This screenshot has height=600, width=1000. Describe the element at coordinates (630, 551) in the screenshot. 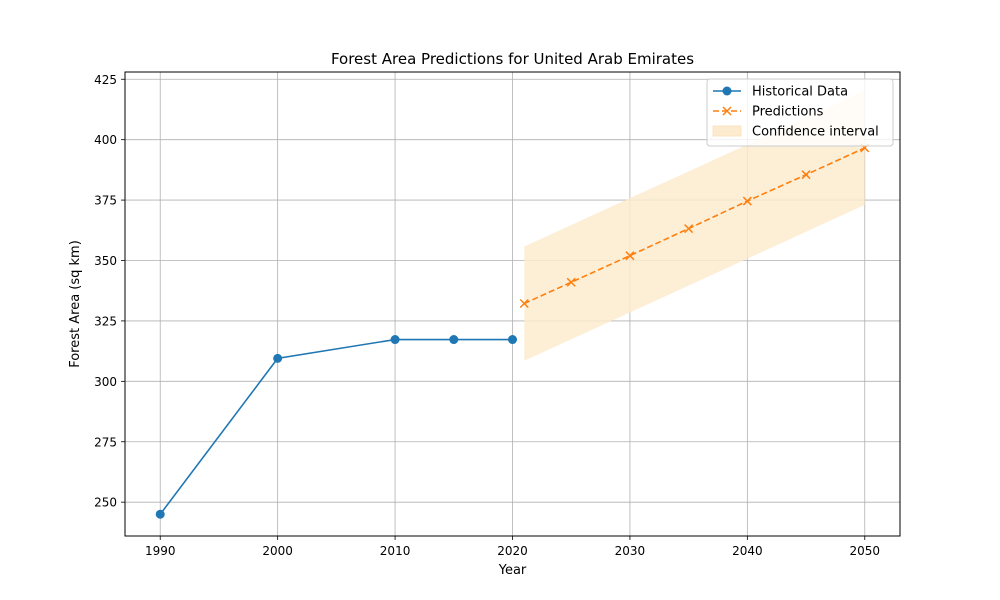

I see `x-tick-label: 2030` at that location.